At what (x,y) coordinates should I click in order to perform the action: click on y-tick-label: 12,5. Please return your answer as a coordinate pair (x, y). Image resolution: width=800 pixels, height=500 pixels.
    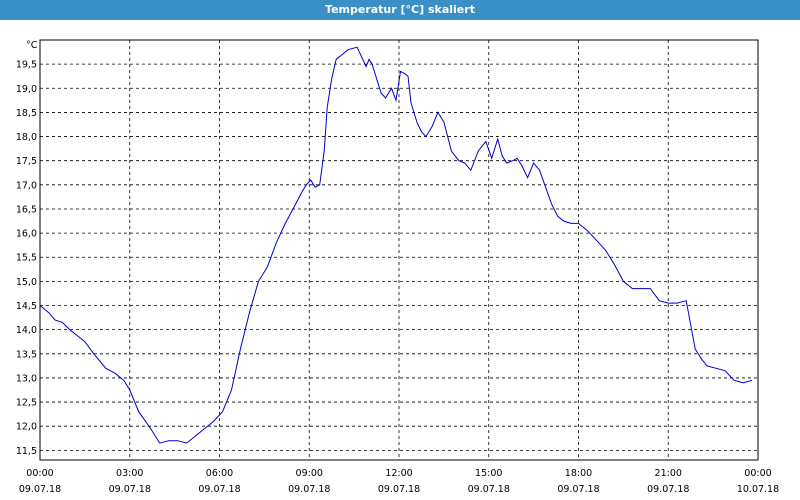
    Looking at the image, I should click on (26, 403).